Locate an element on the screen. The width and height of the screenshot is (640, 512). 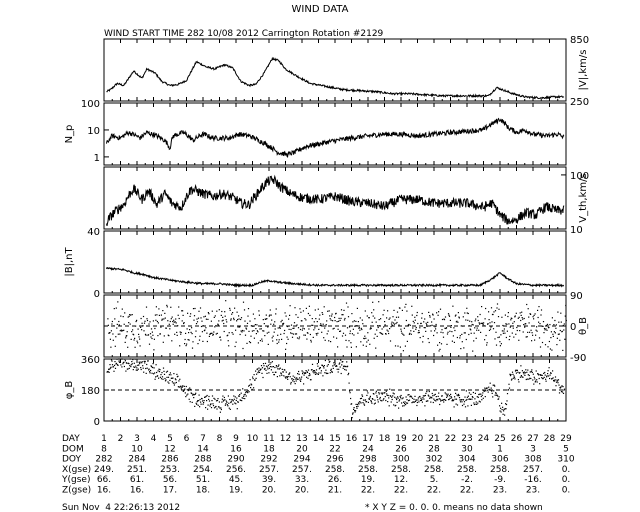
table-cell: 18 is located at coordinates (385, 439).